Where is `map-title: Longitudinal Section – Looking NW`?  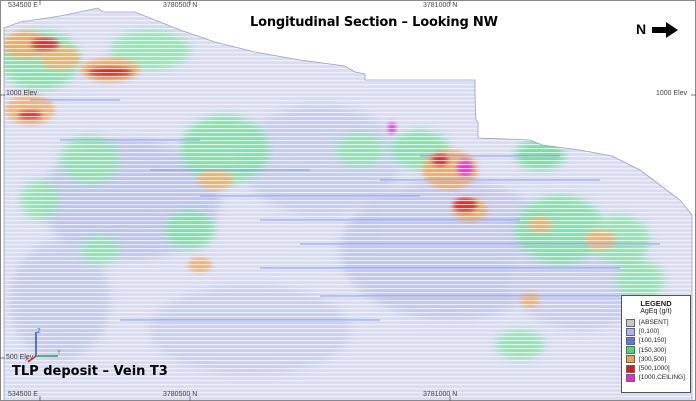
map-title: Longitudinal Section – Looking NW is located at coordinates (374, 22).